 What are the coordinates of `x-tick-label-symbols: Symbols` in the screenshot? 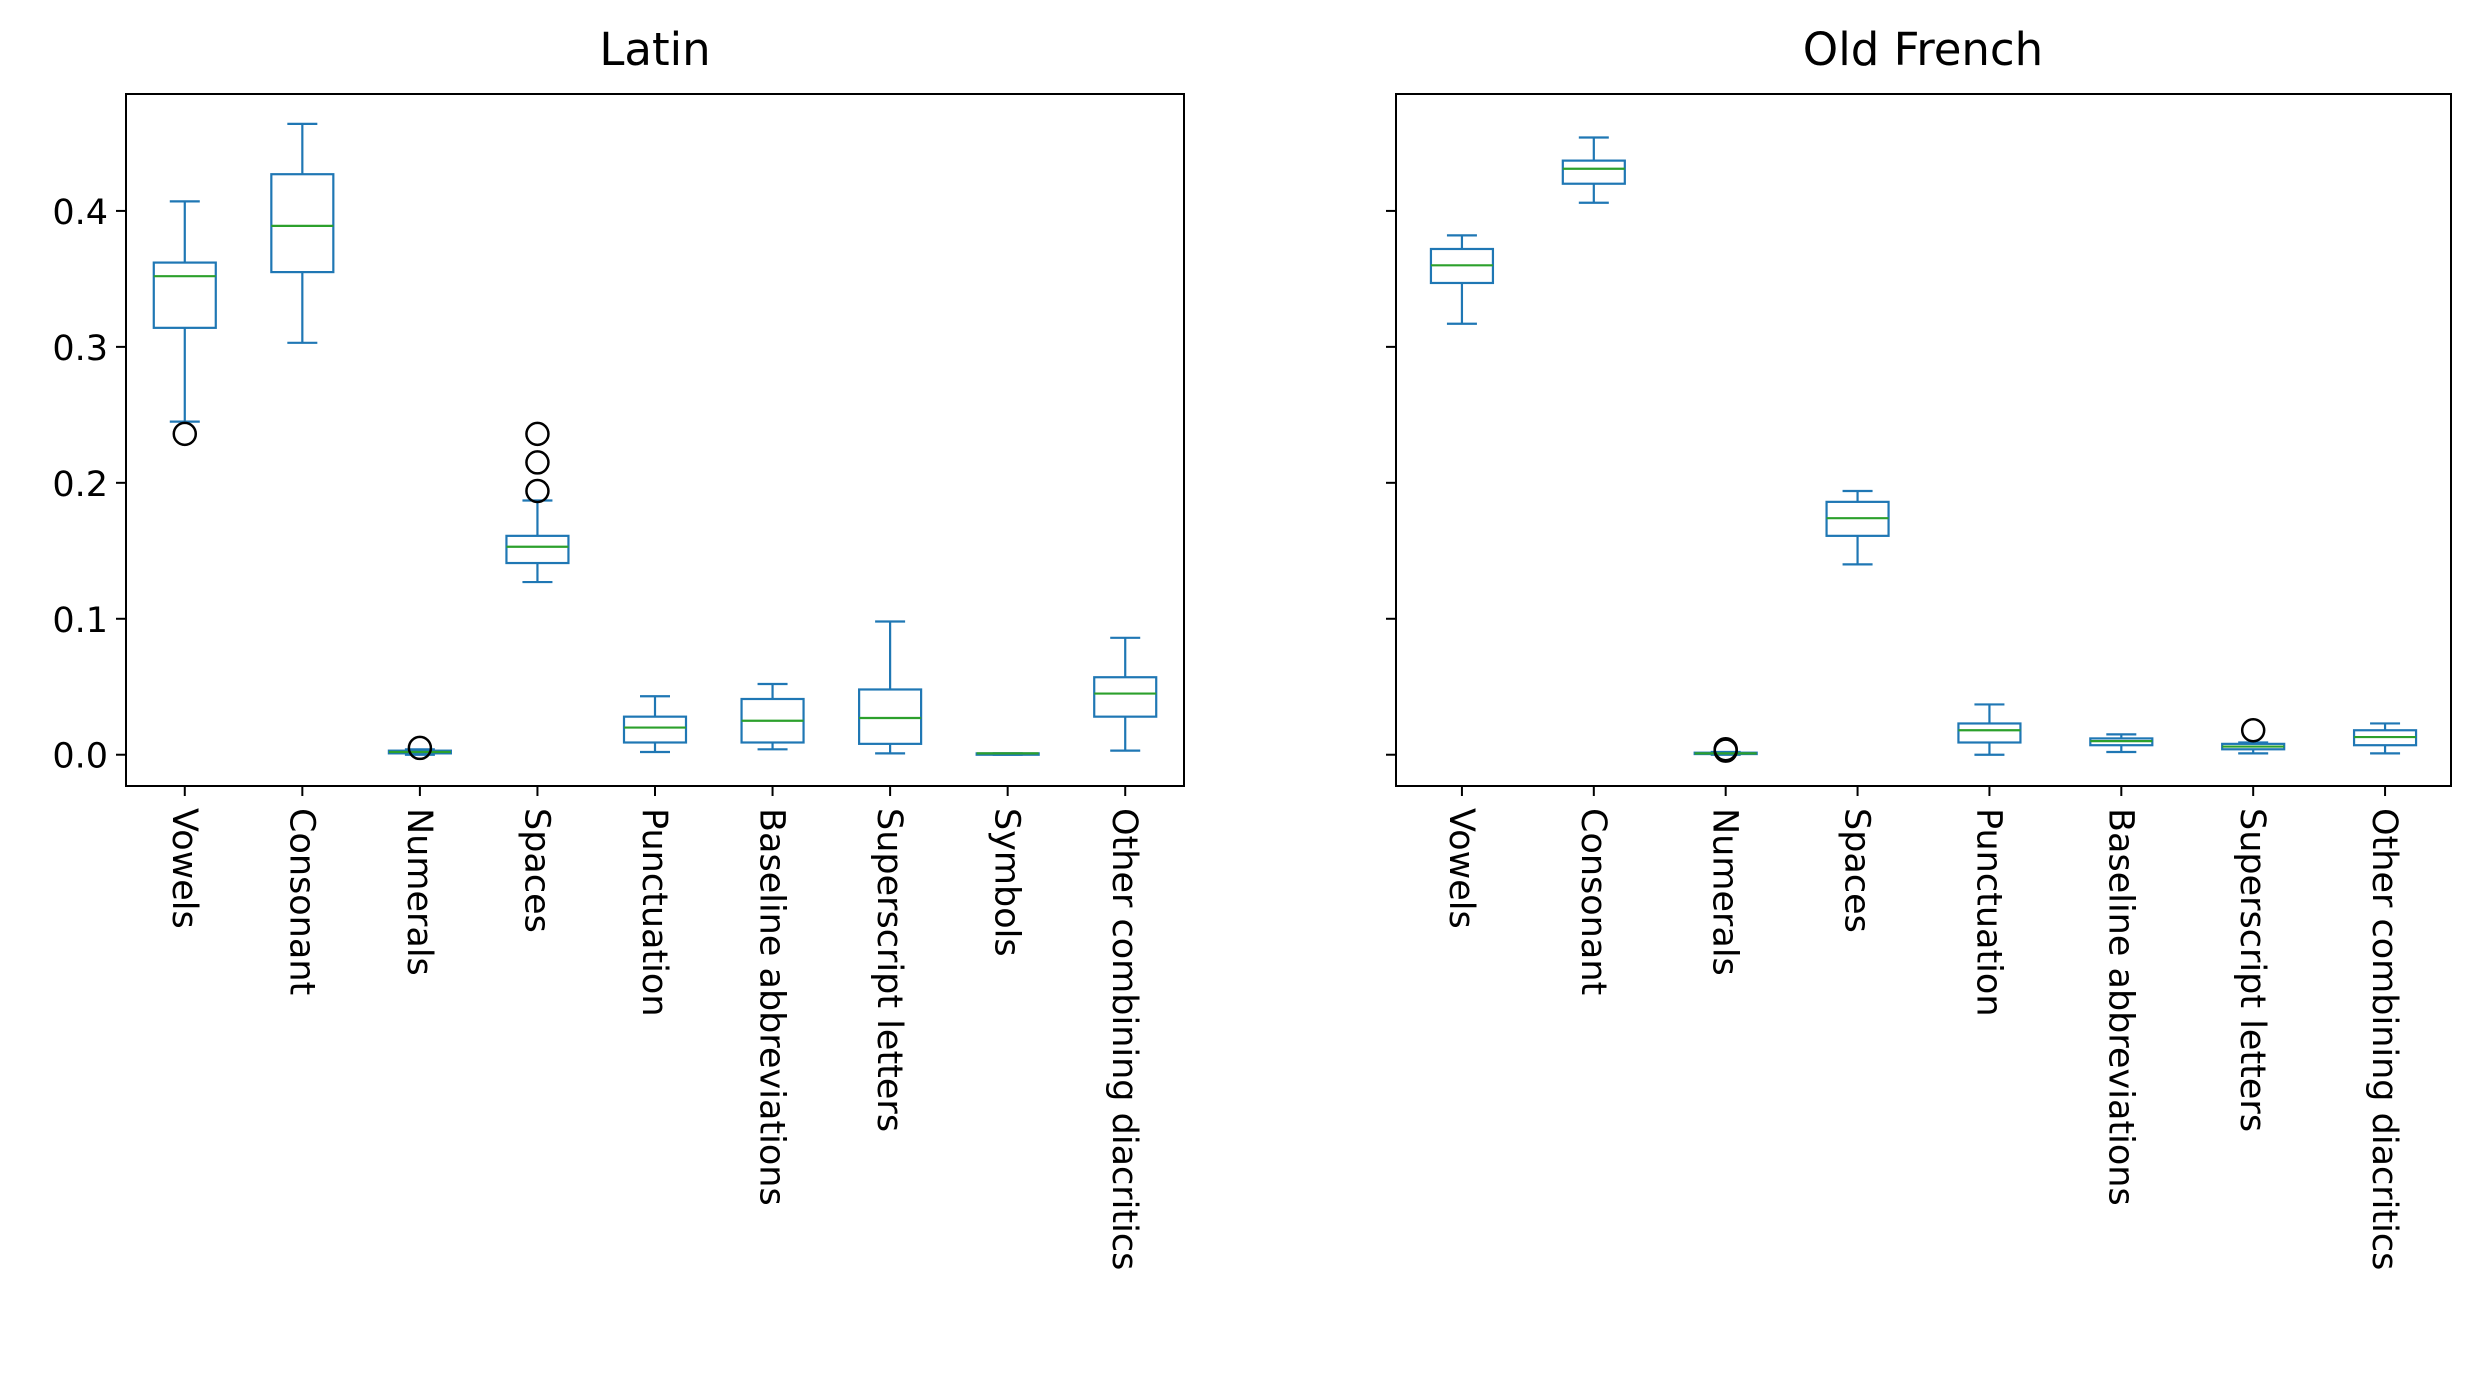 It's located at (1007, 882).